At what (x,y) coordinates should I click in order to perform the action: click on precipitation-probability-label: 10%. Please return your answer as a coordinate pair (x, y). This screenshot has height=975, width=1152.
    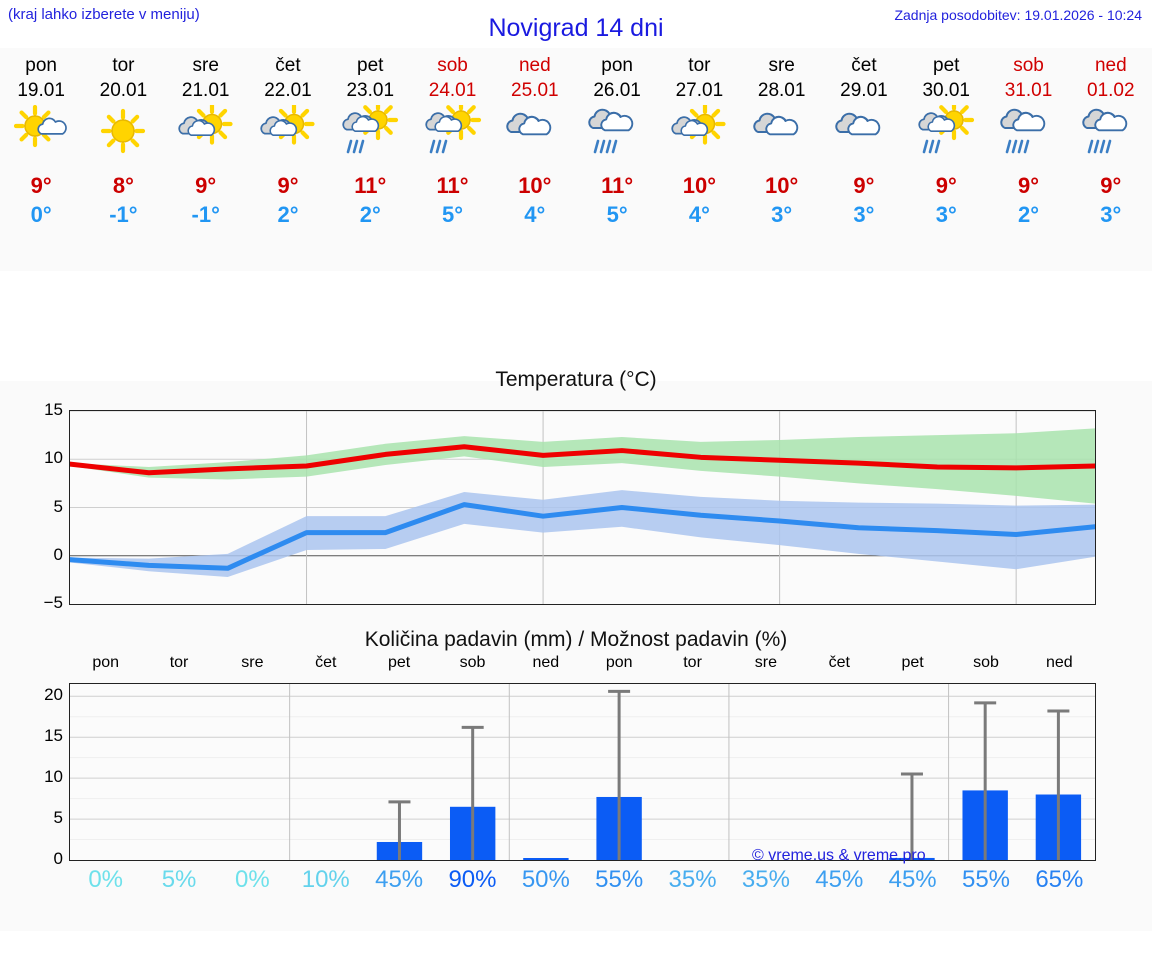
    Looking at the image, I should click on (325, 879).